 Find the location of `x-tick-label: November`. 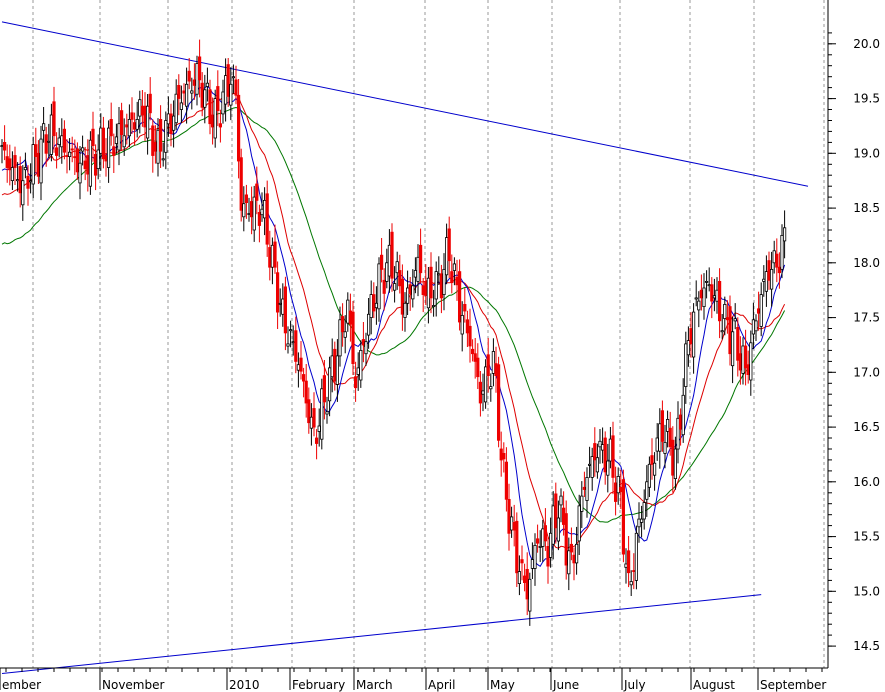

x-tick-label: November is located at coordinates (133, 685).